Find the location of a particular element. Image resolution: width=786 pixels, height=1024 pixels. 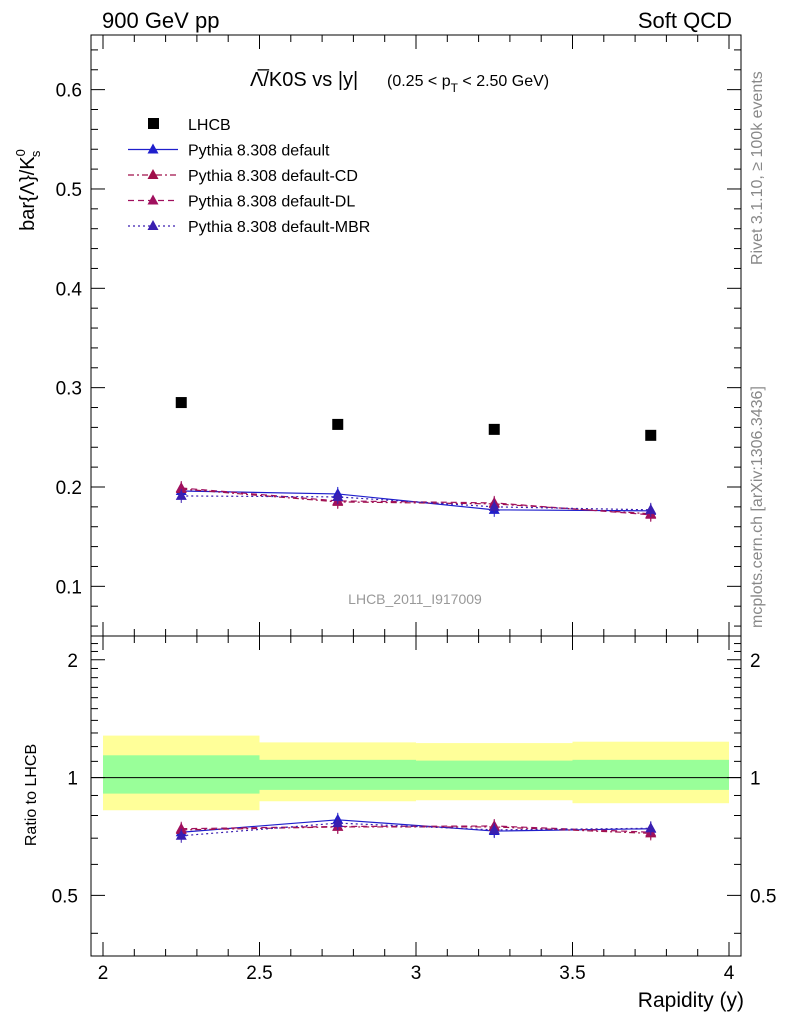

y-tick-label: 0.1 is located at coordinates (69, 587).